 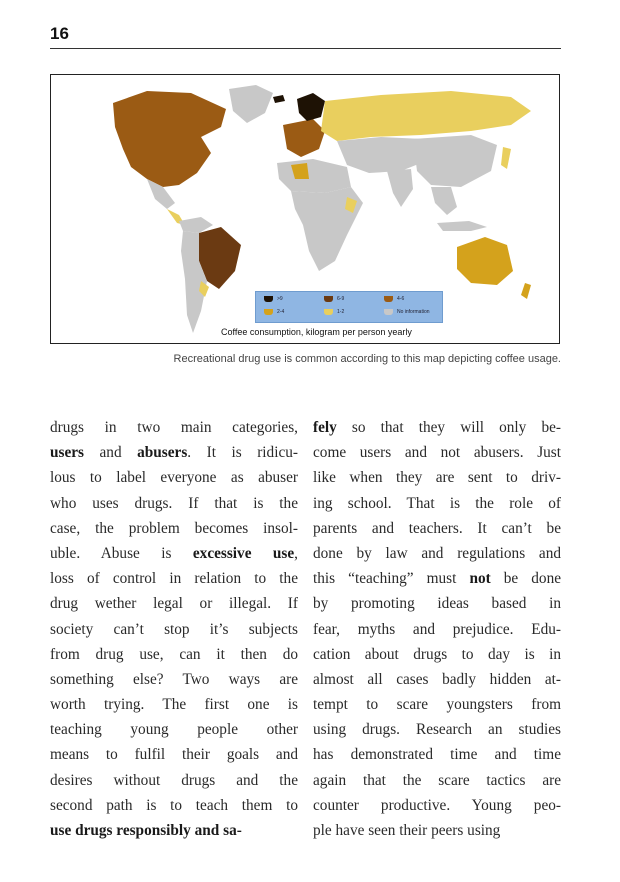 I want to click on text-segment: almost all cases badly hidden at-, so click(x=437, y=679).